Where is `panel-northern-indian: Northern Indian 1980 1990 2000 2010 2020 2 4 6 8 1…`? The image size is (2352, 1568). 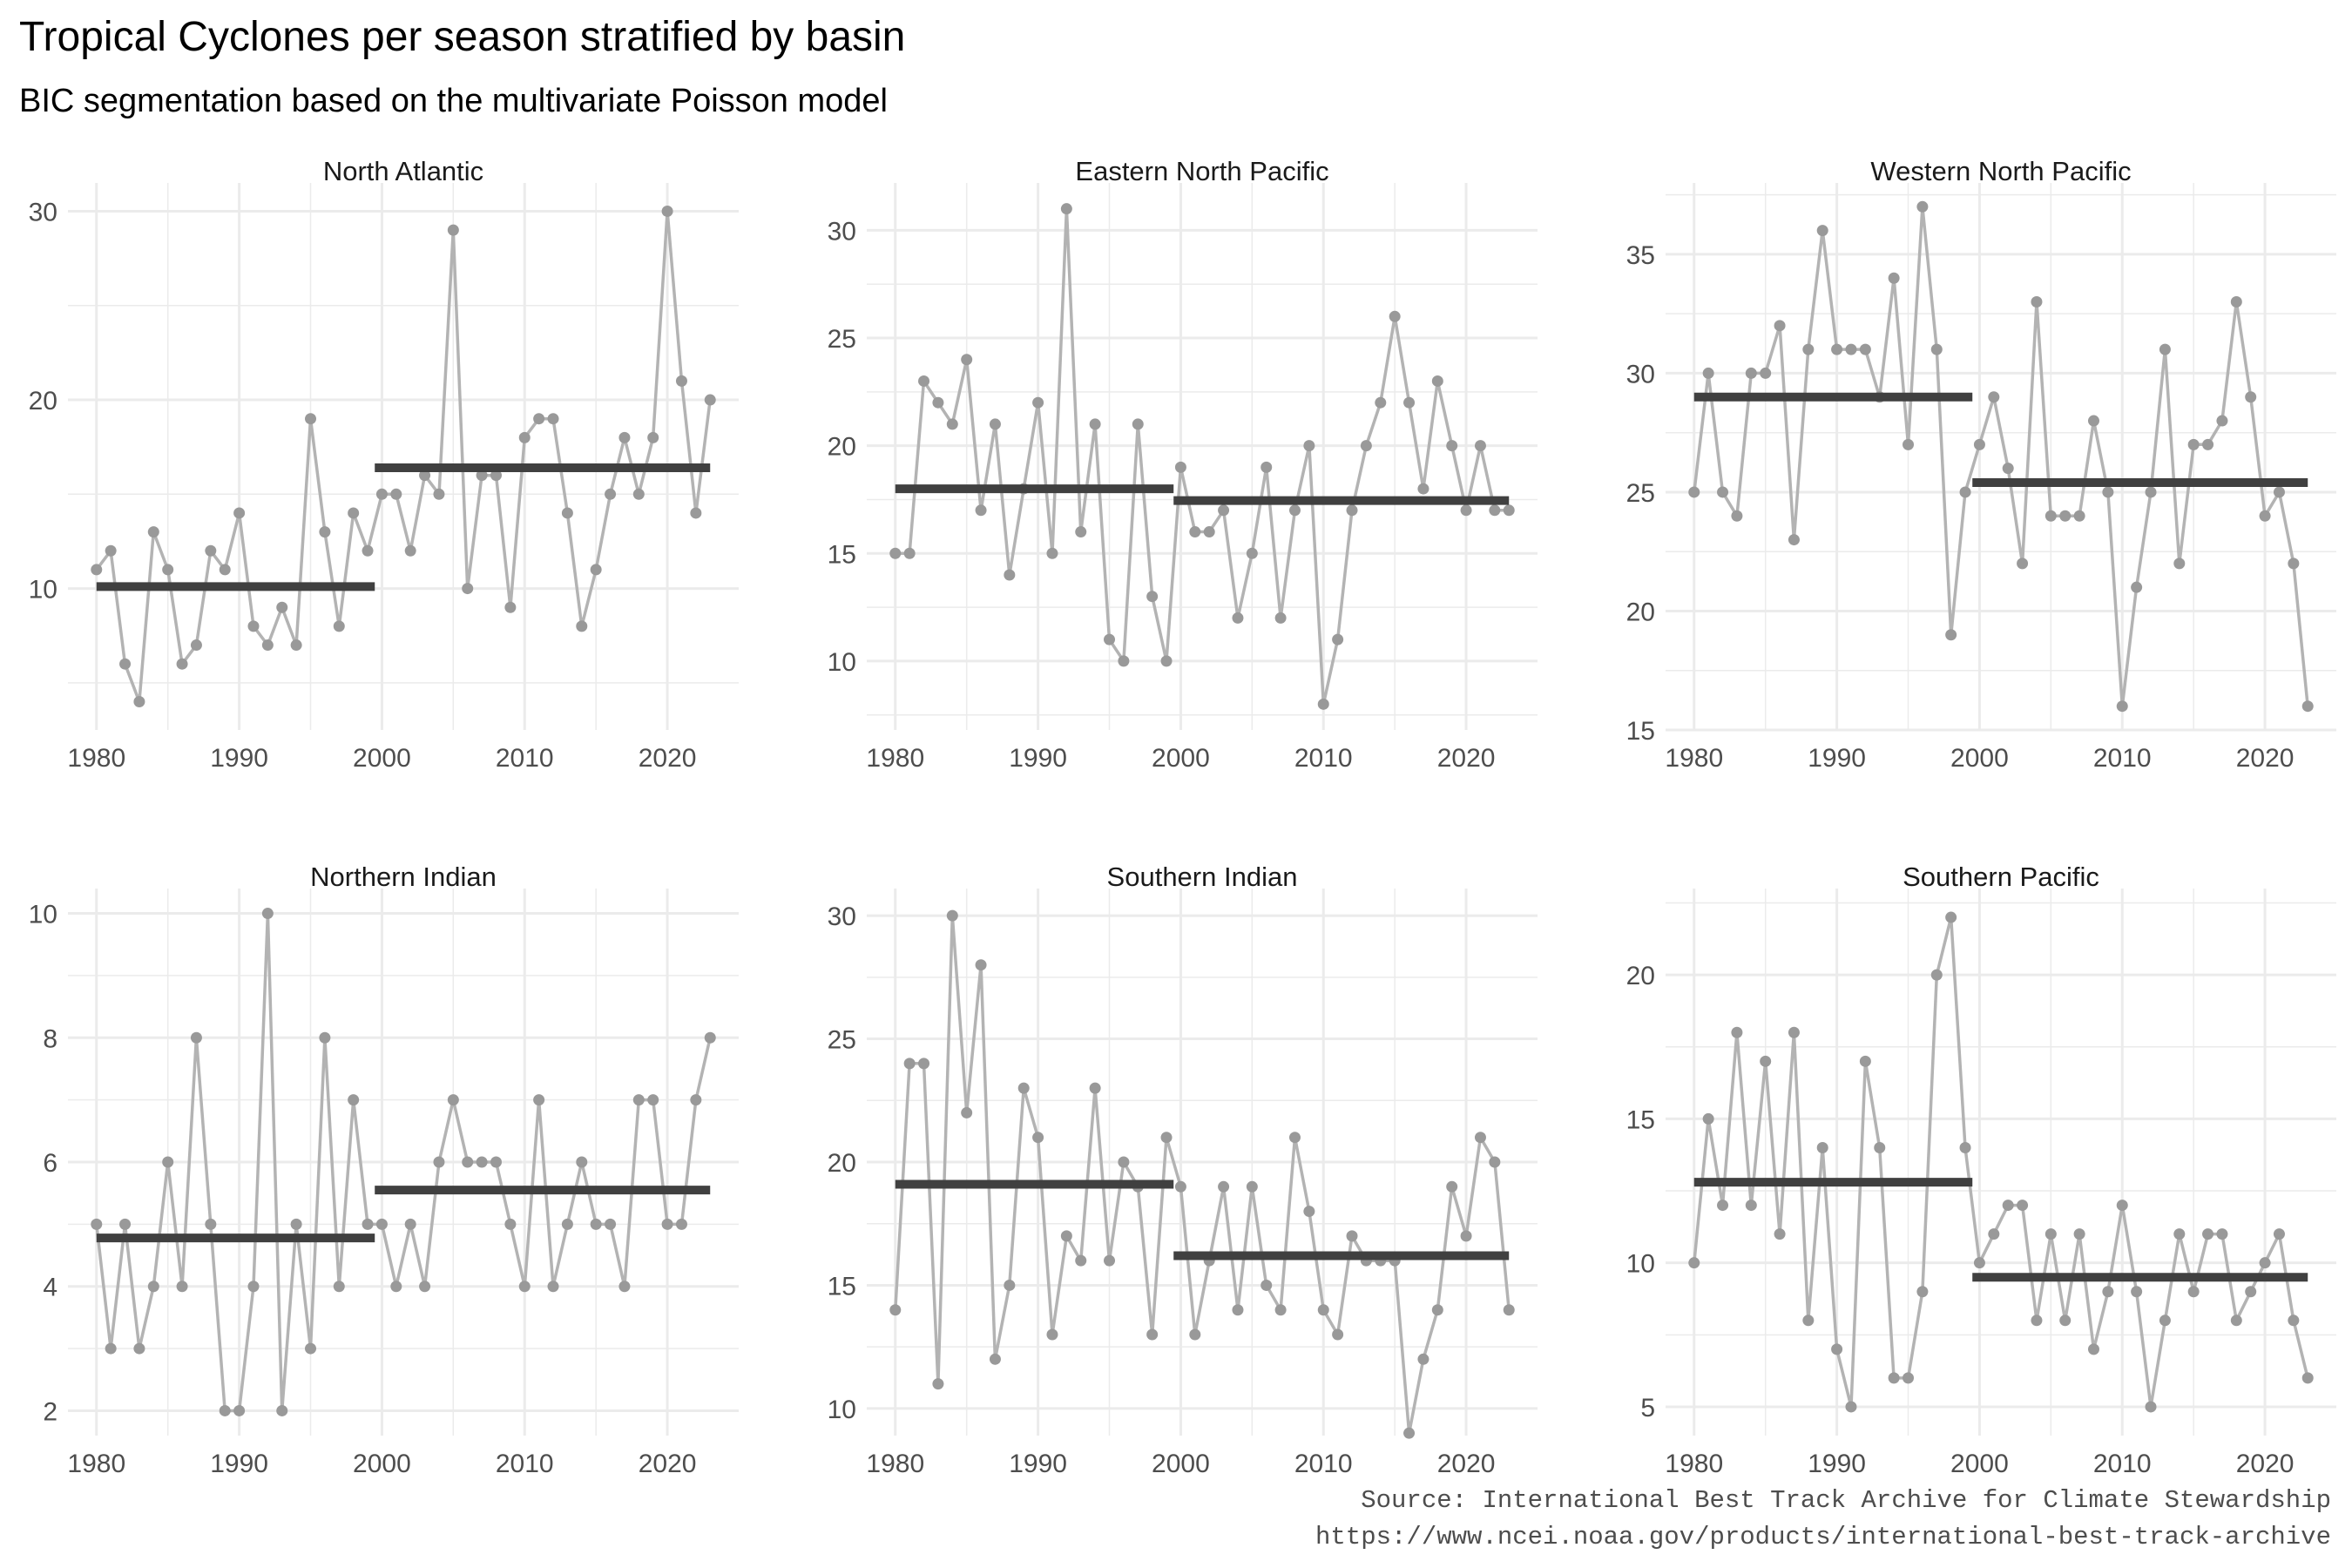
panel-northern-indian: Northern Indian 1980 1990 2000 2010 2020 2 4 6 8 1… is located at coordinates (384, 1170).